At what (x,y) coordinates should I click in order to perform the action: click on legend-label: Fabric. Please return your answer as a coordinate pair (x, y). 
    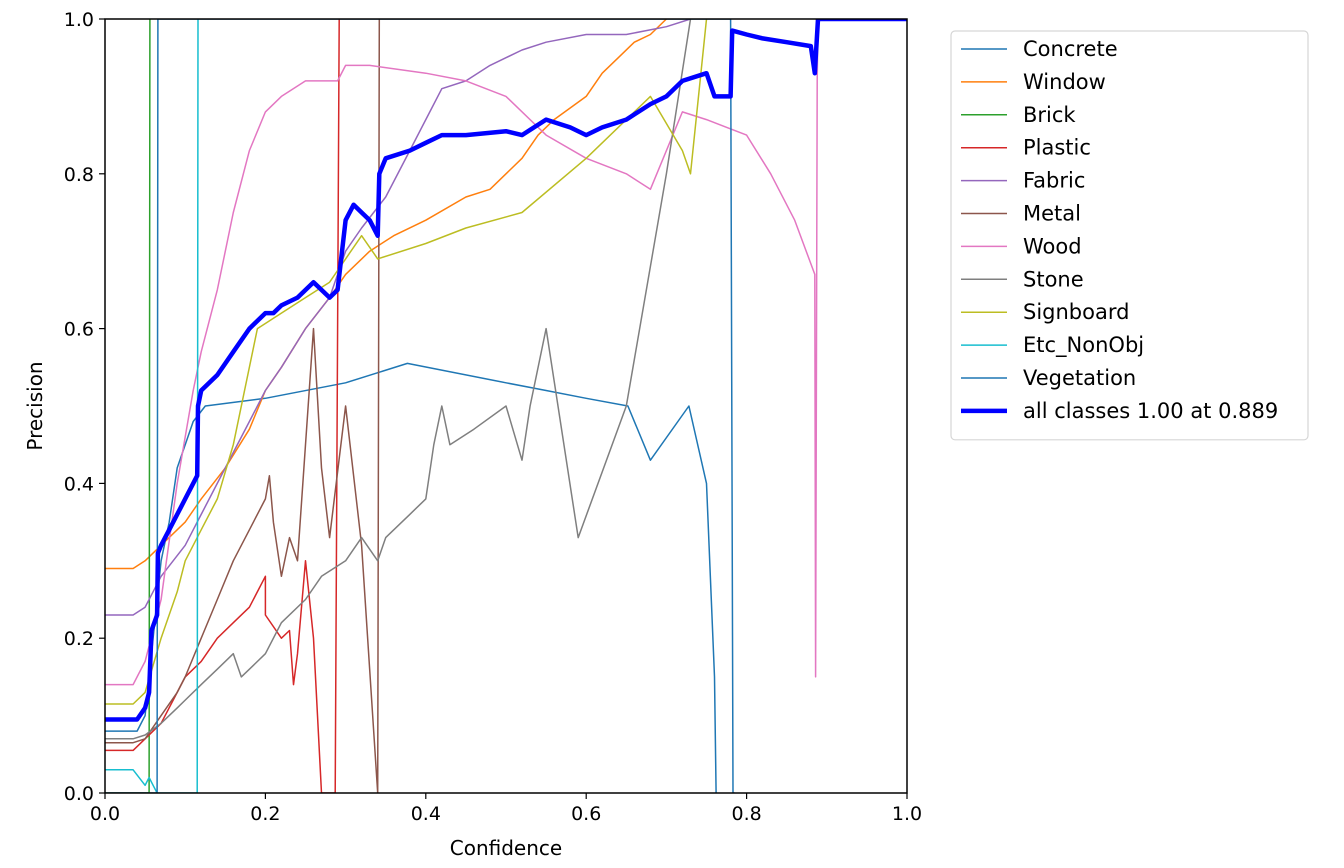
    Looking at the image, I should click on (1054, 181).